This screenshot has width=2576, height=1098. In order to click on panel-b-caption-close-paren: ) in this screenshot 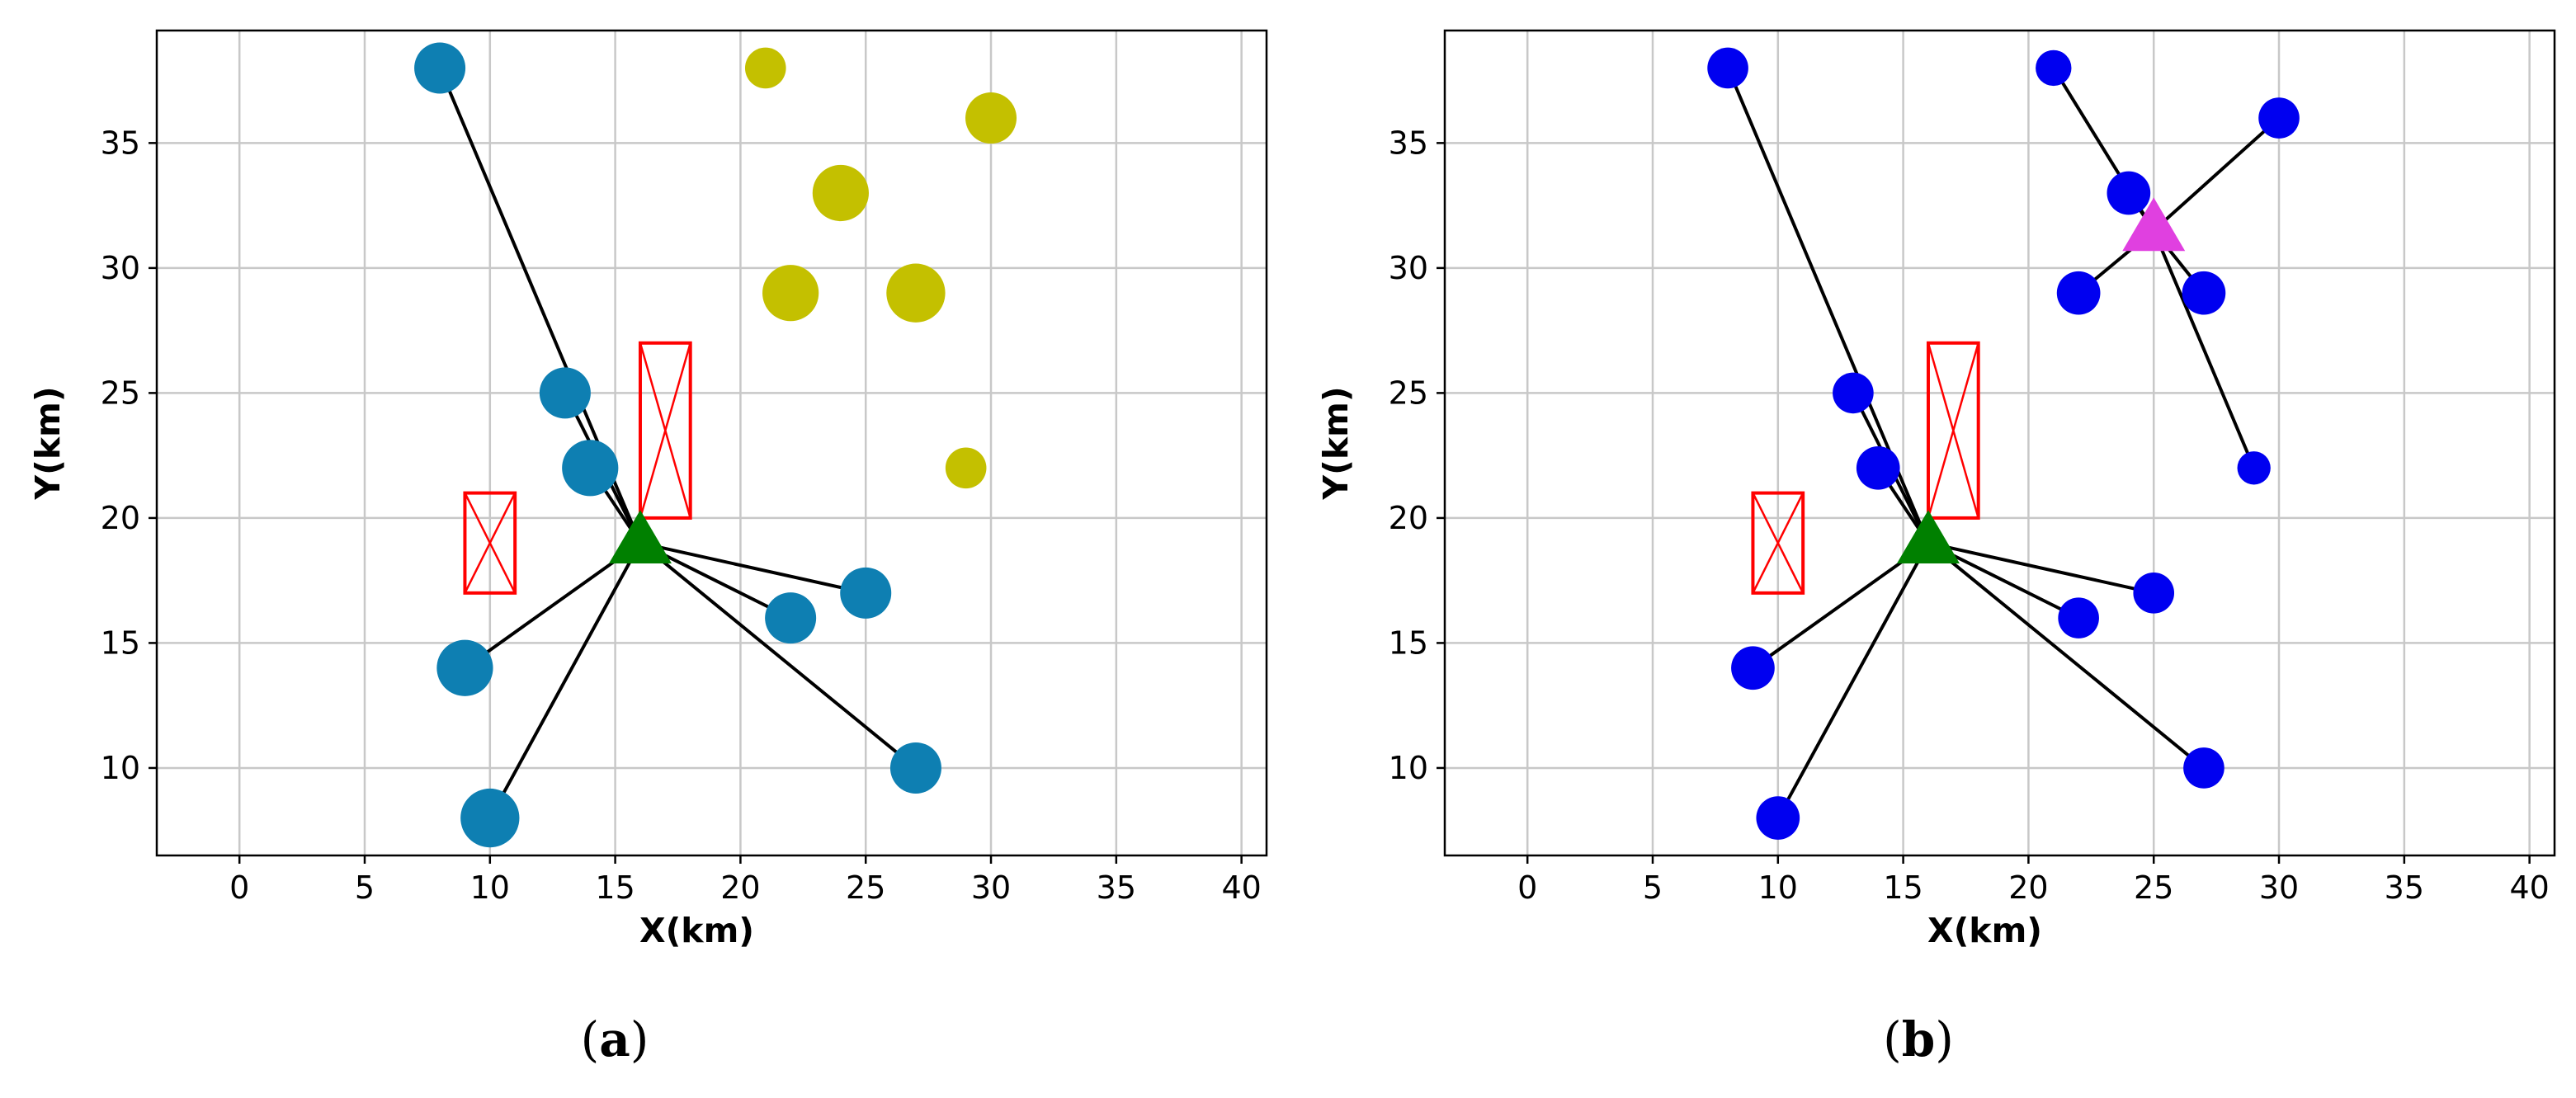, I will do `click(1944, 1039)`.